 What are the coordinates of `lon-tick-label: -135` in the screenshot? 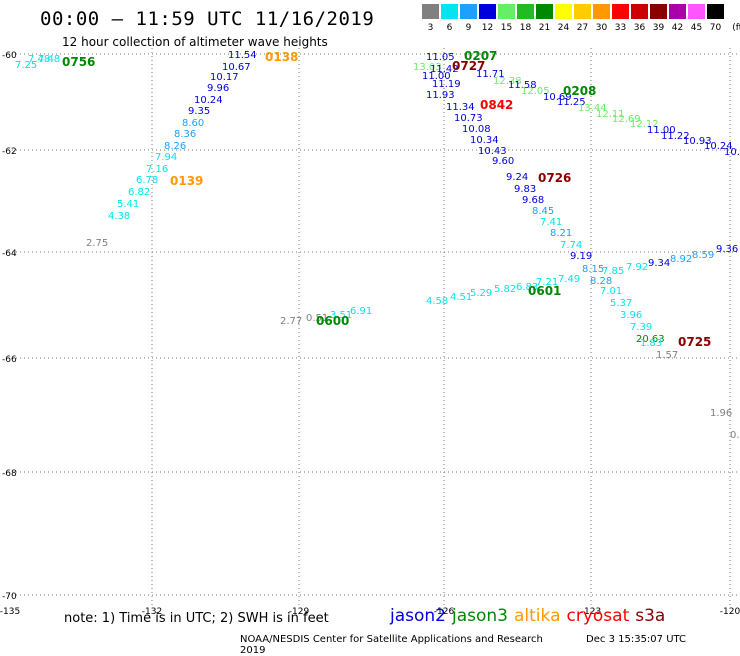 It's located at (10, 612).